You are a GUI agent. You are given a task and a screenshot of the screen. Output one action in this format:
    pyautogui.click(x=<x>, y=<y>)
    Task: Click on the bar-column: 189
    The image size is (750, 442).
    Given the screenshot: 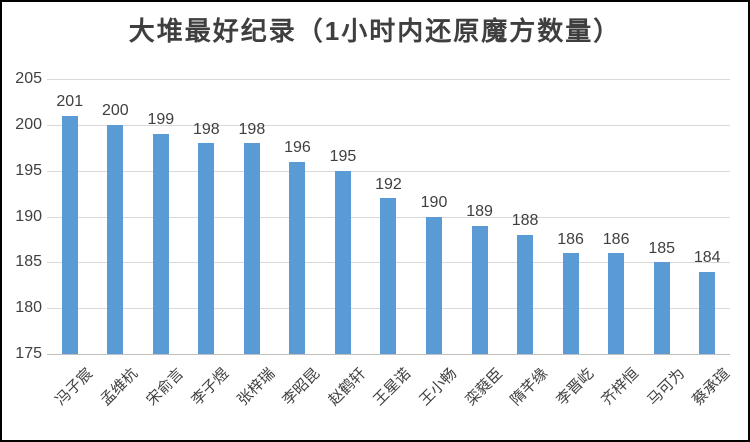 What is the action you would take?
    pyautogui.click(x=480, y=216)
    